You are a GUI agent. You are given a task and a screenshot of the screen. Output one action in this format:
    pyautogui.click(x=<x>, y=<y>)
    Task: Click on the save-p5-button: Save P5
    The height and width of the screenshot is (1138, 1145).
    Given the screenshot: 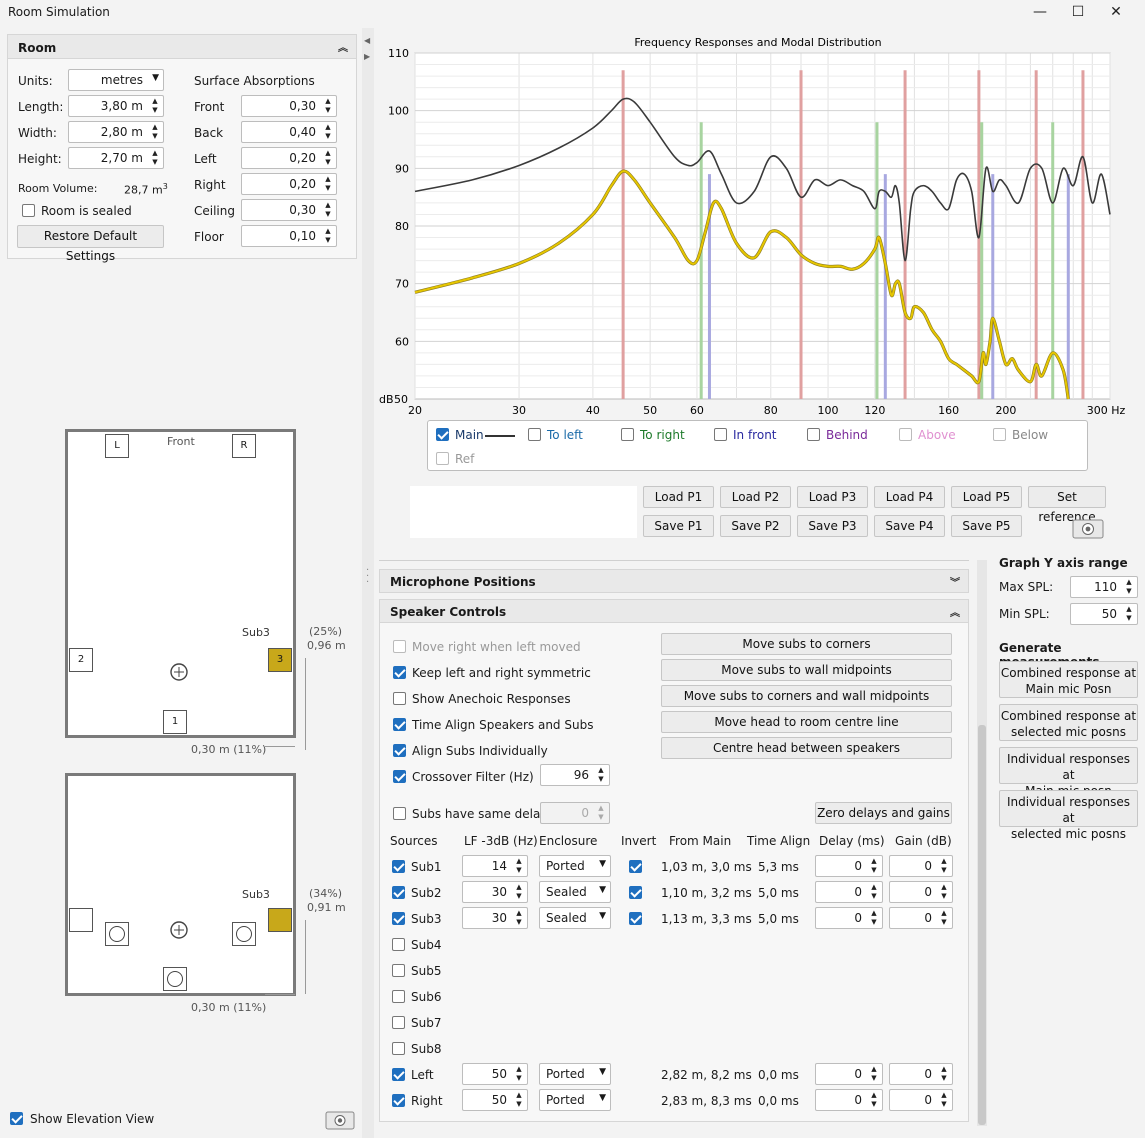 What is the action you would take?
    pyautogui.click(x=986, y=526)
    